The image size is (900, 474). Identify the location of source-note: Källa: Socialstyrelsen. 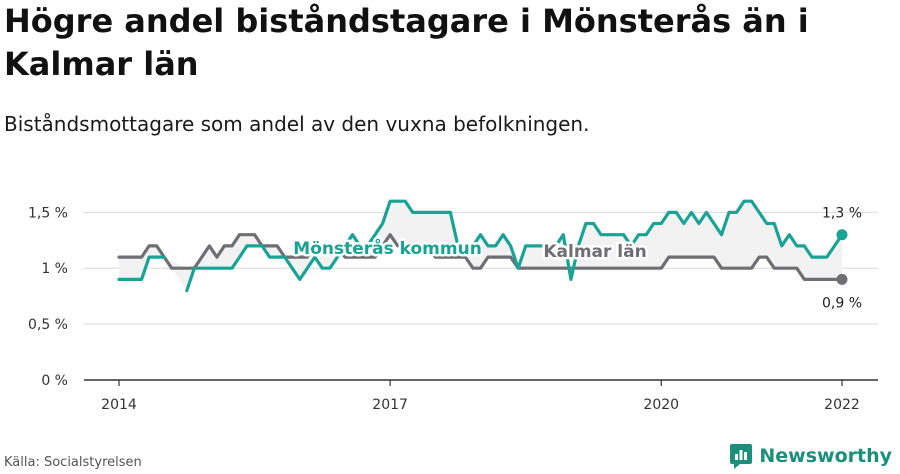
(73, 462).